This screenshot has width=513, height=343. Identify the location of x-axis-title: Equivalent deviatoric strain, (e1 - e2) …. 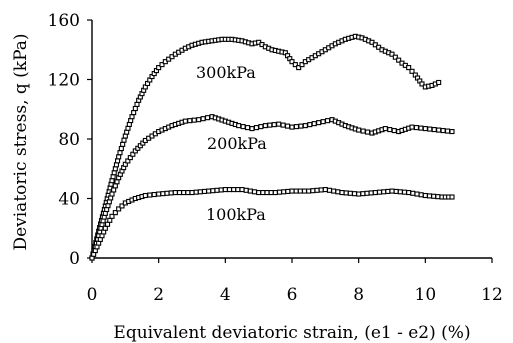
(291, 333).